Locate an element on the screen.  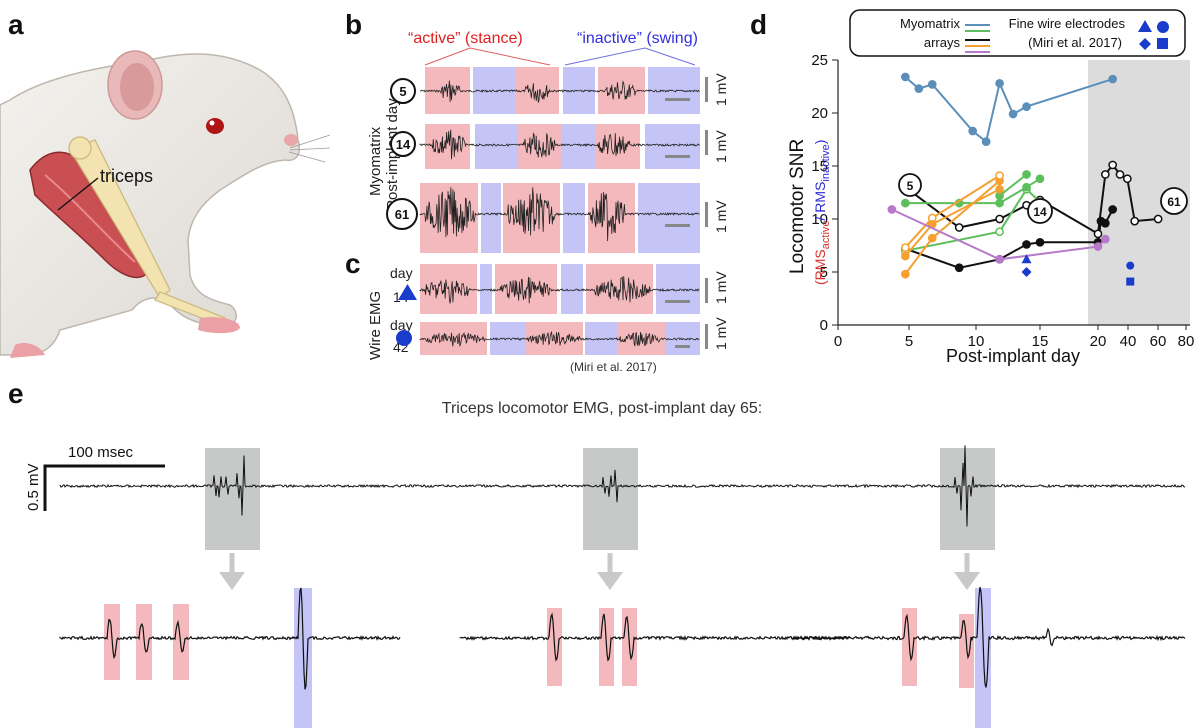
chart-series is located at coordinates (1025, 179).